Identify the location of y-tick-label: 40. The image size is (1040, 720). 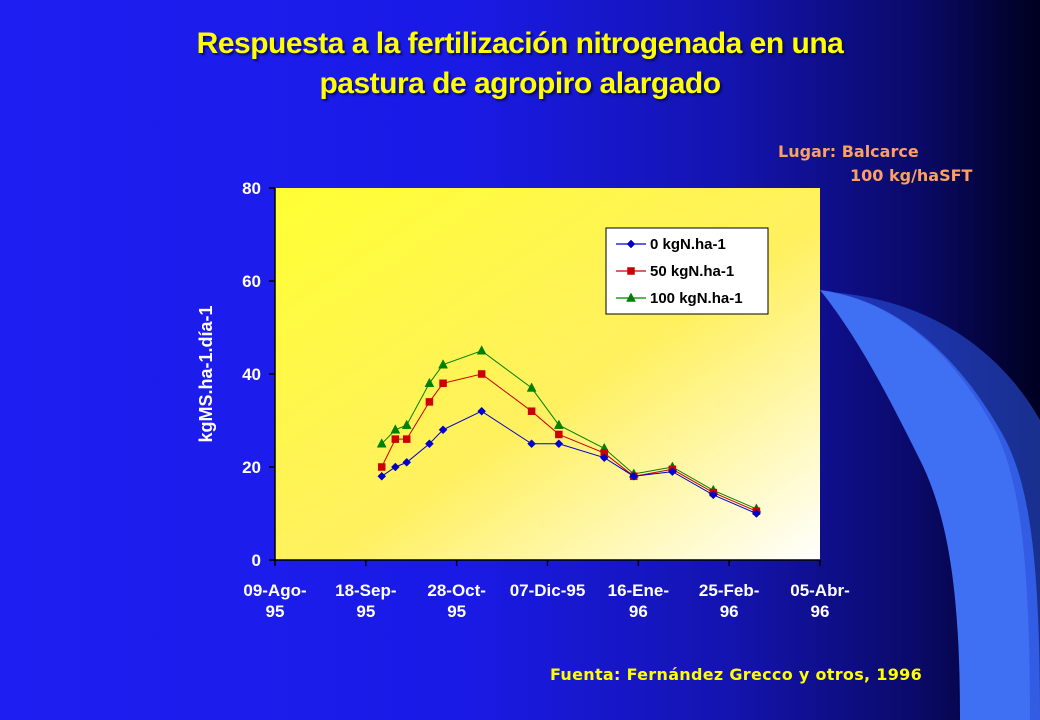
(251, 374).